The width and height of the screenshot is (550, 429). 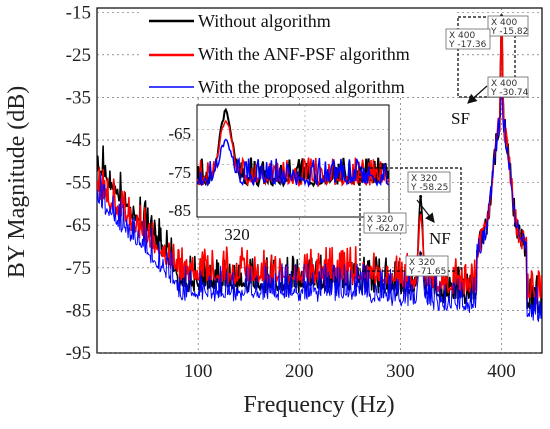 I want to click on inset-ytick-1: -65, so click(x=179, y=133).